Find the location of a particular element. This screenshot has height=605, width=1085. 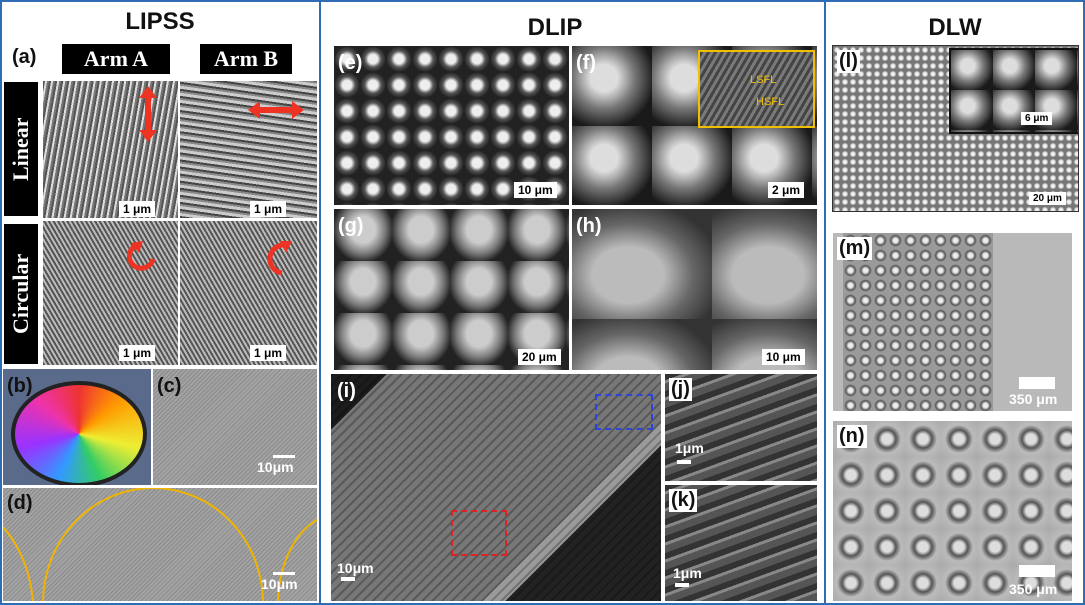

annotation: LSFL is located at coordinates (763, 80).